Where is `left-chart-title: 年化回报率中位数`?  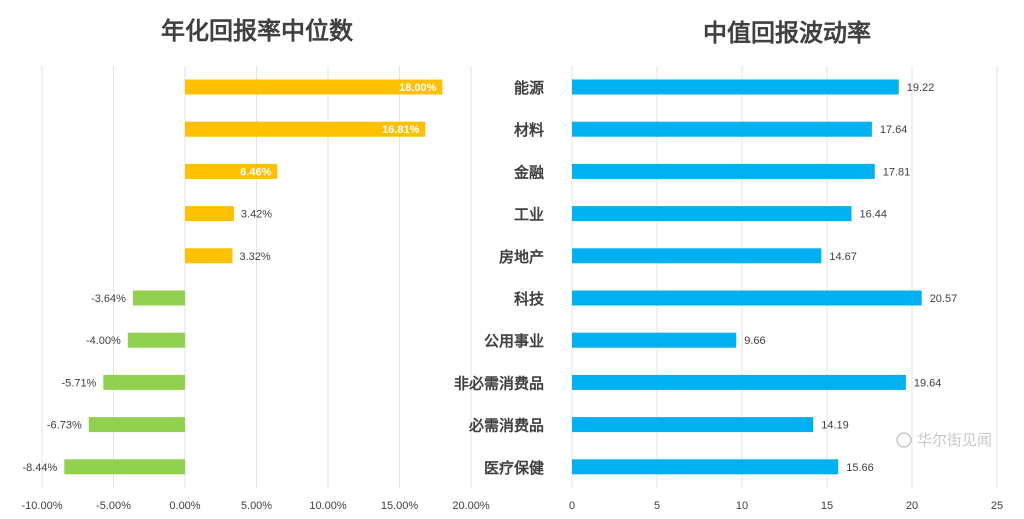
left-chart-title: 年化回报率中位数 is located at coordinates (257, 31).